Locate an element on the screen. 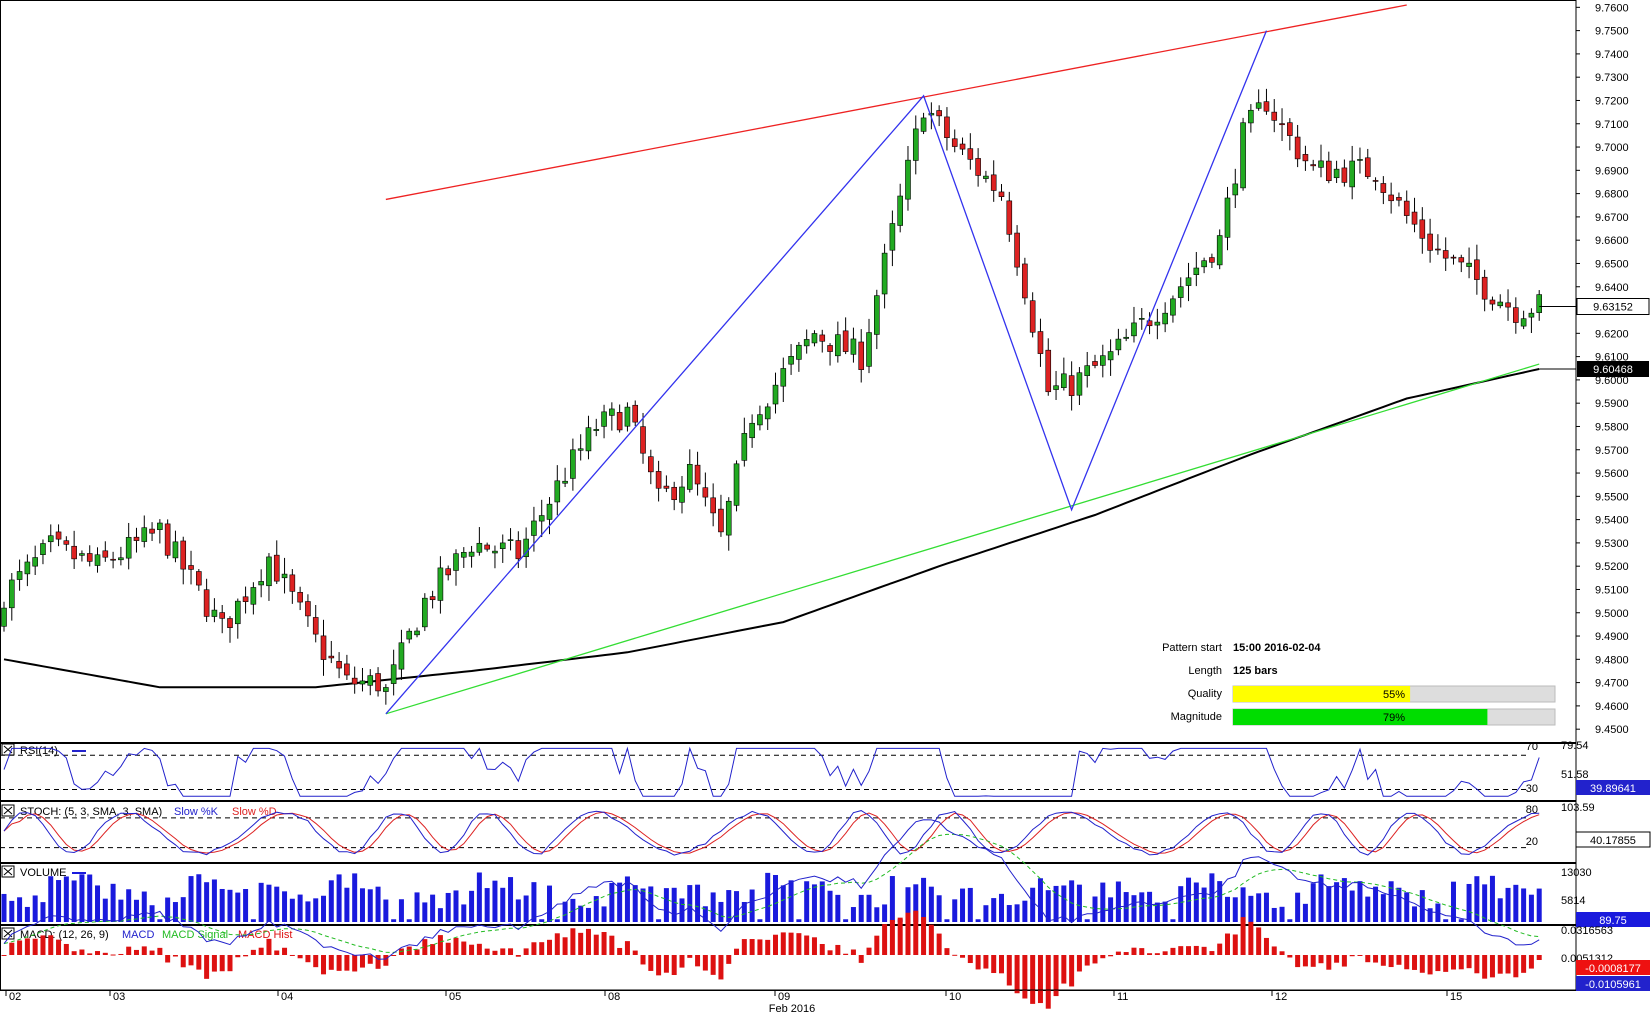  price-tick-label-18: 9.5800 is located at coordinates (1612, 427).